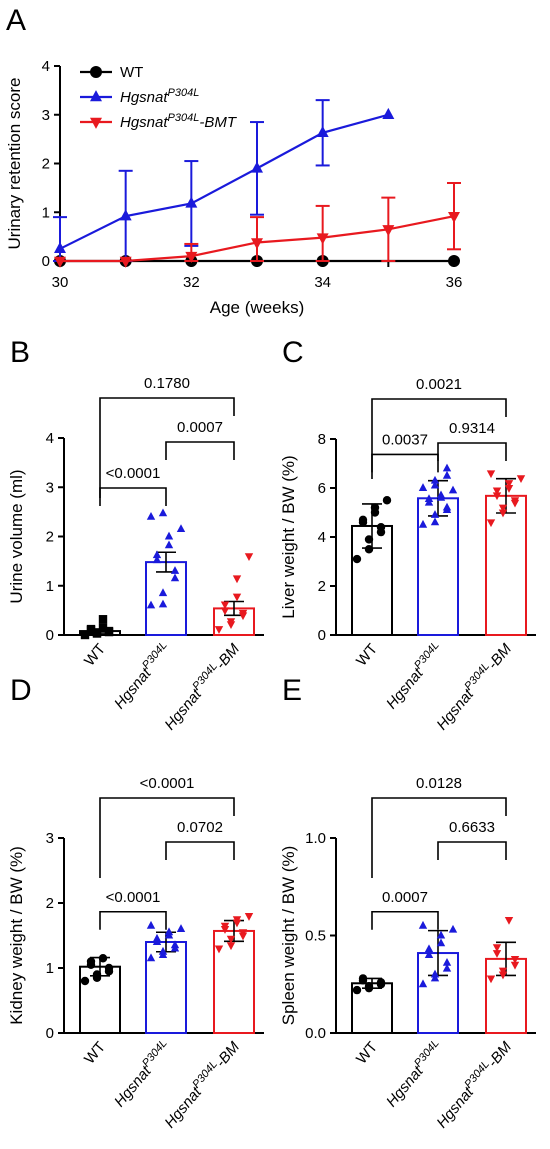  What do you see at coordinates (155, 1053) in the screenshot?
I see `category-label-sup: P304L` at bounding box center [155, 1053].